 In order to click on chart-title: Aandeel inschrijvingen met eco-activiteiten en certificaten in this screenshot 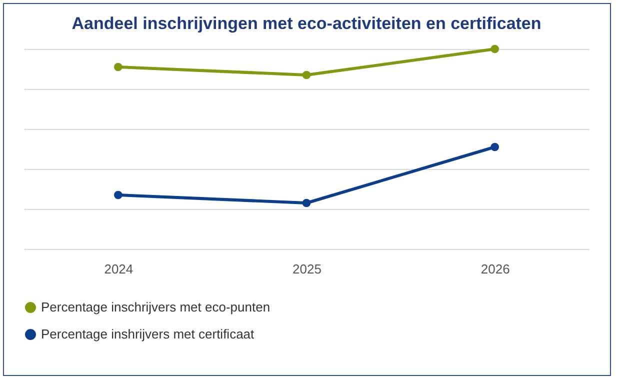, I will do `click(307, 23)`.